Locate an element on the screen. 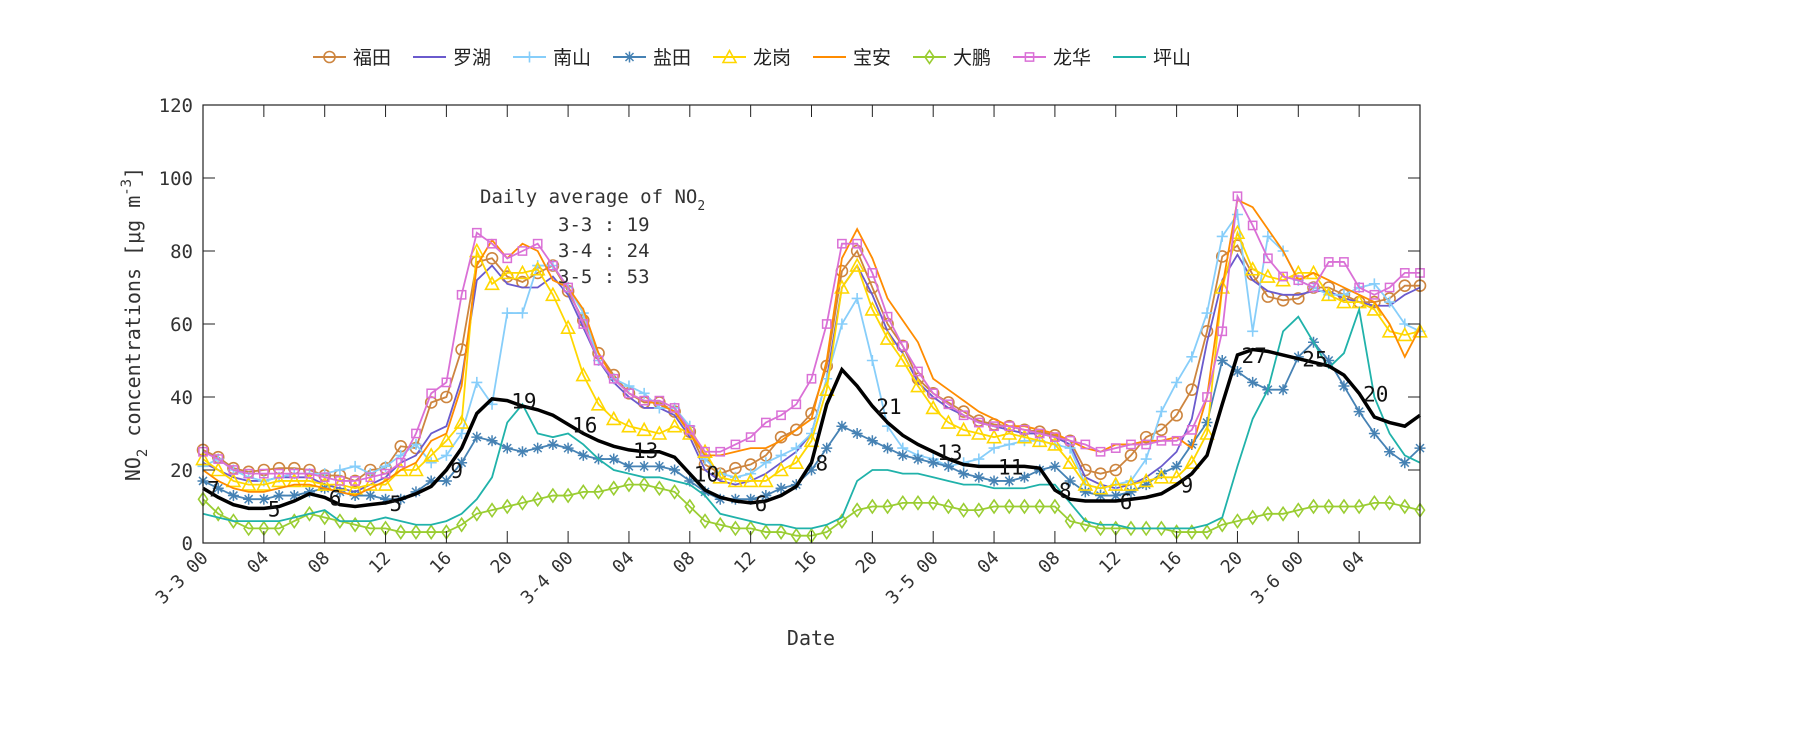 This screenshot has width=1800, height=754. y-tick-label: 80 is located at coordinates (181, 252).